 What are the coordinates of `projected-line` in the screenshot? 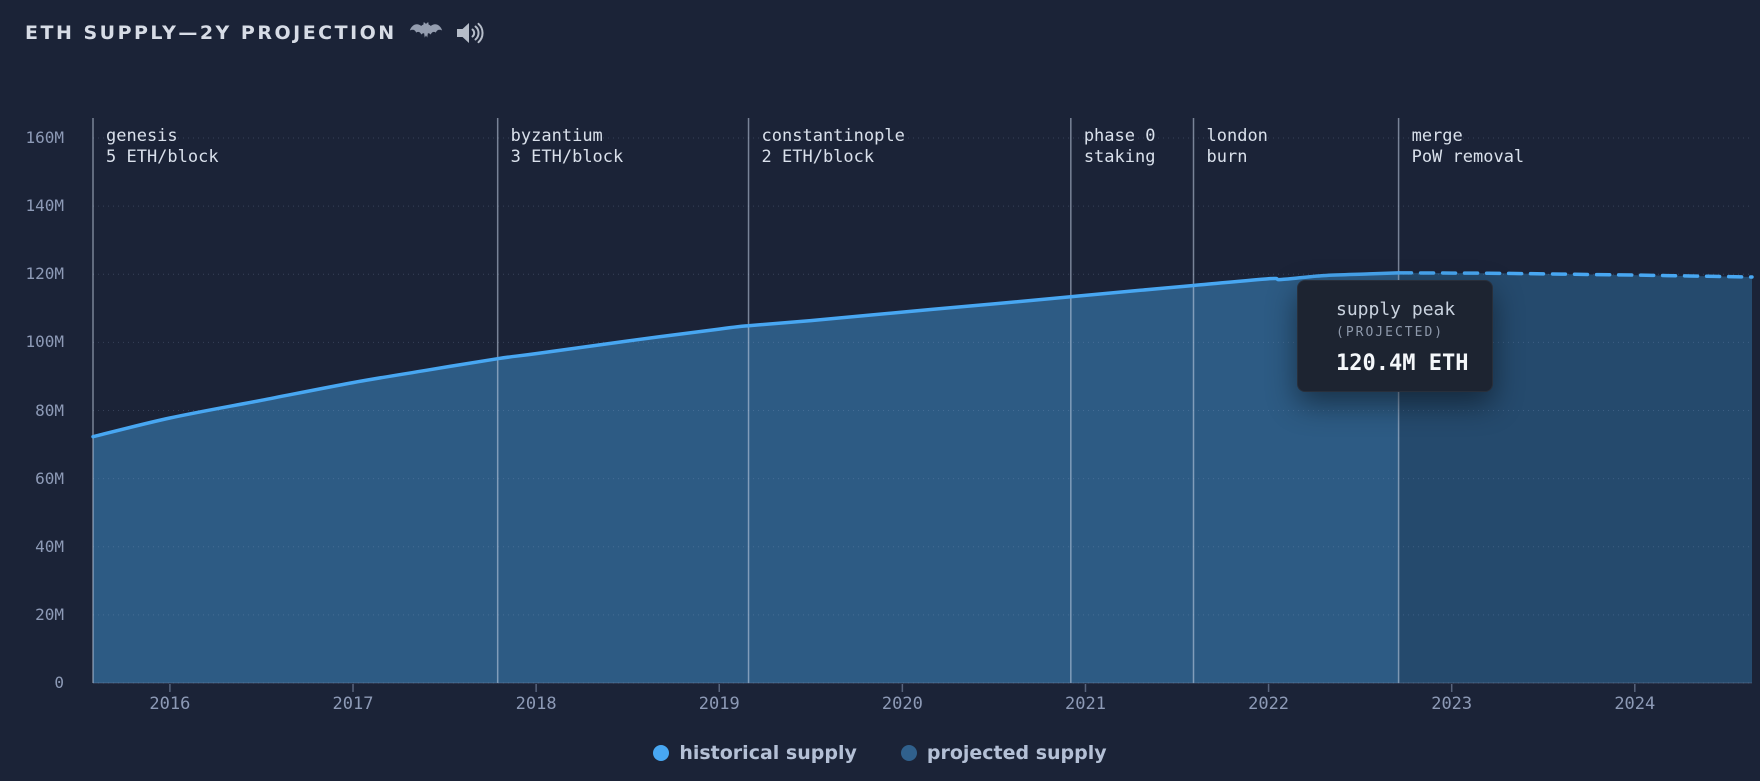 It's located at (1575, 275).